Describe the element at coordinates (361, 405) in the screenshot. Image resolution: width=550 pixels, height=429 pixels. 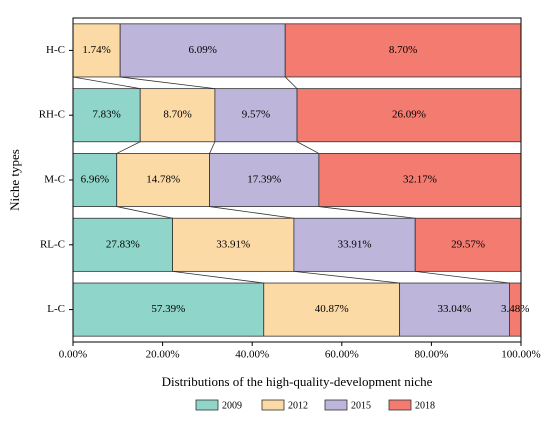
I see `legend-label: 2015` at that location.